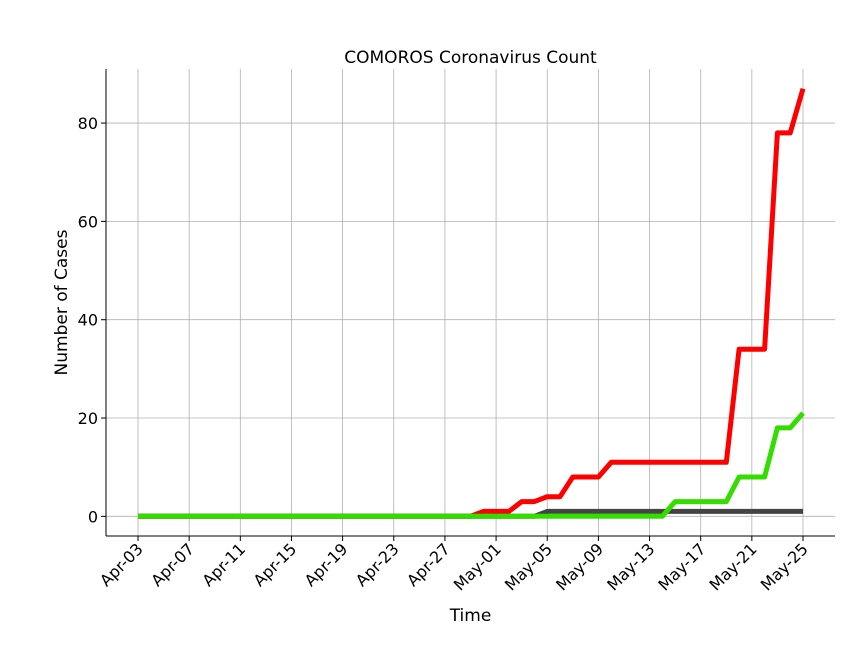 The image size is (864, 648). Describe the element at coordinates (470, 58) in the screenshot. I see `chart-title: COMOROS Coronavirus Count` at that location.